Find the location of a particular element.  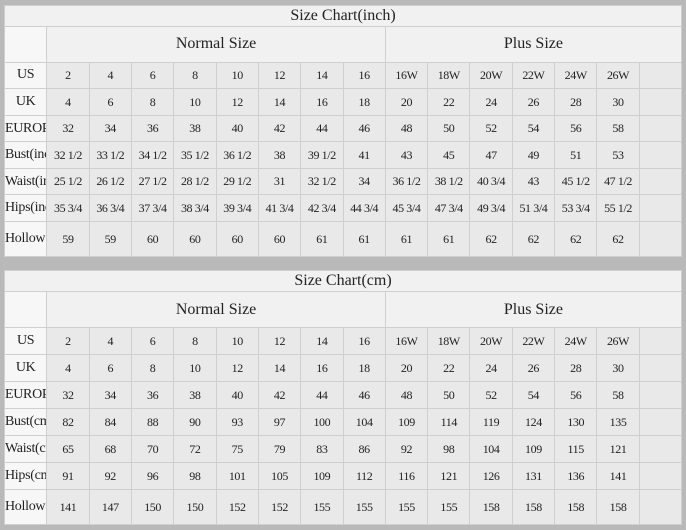

size-cell: 56 is located at coordinates (576, 128).